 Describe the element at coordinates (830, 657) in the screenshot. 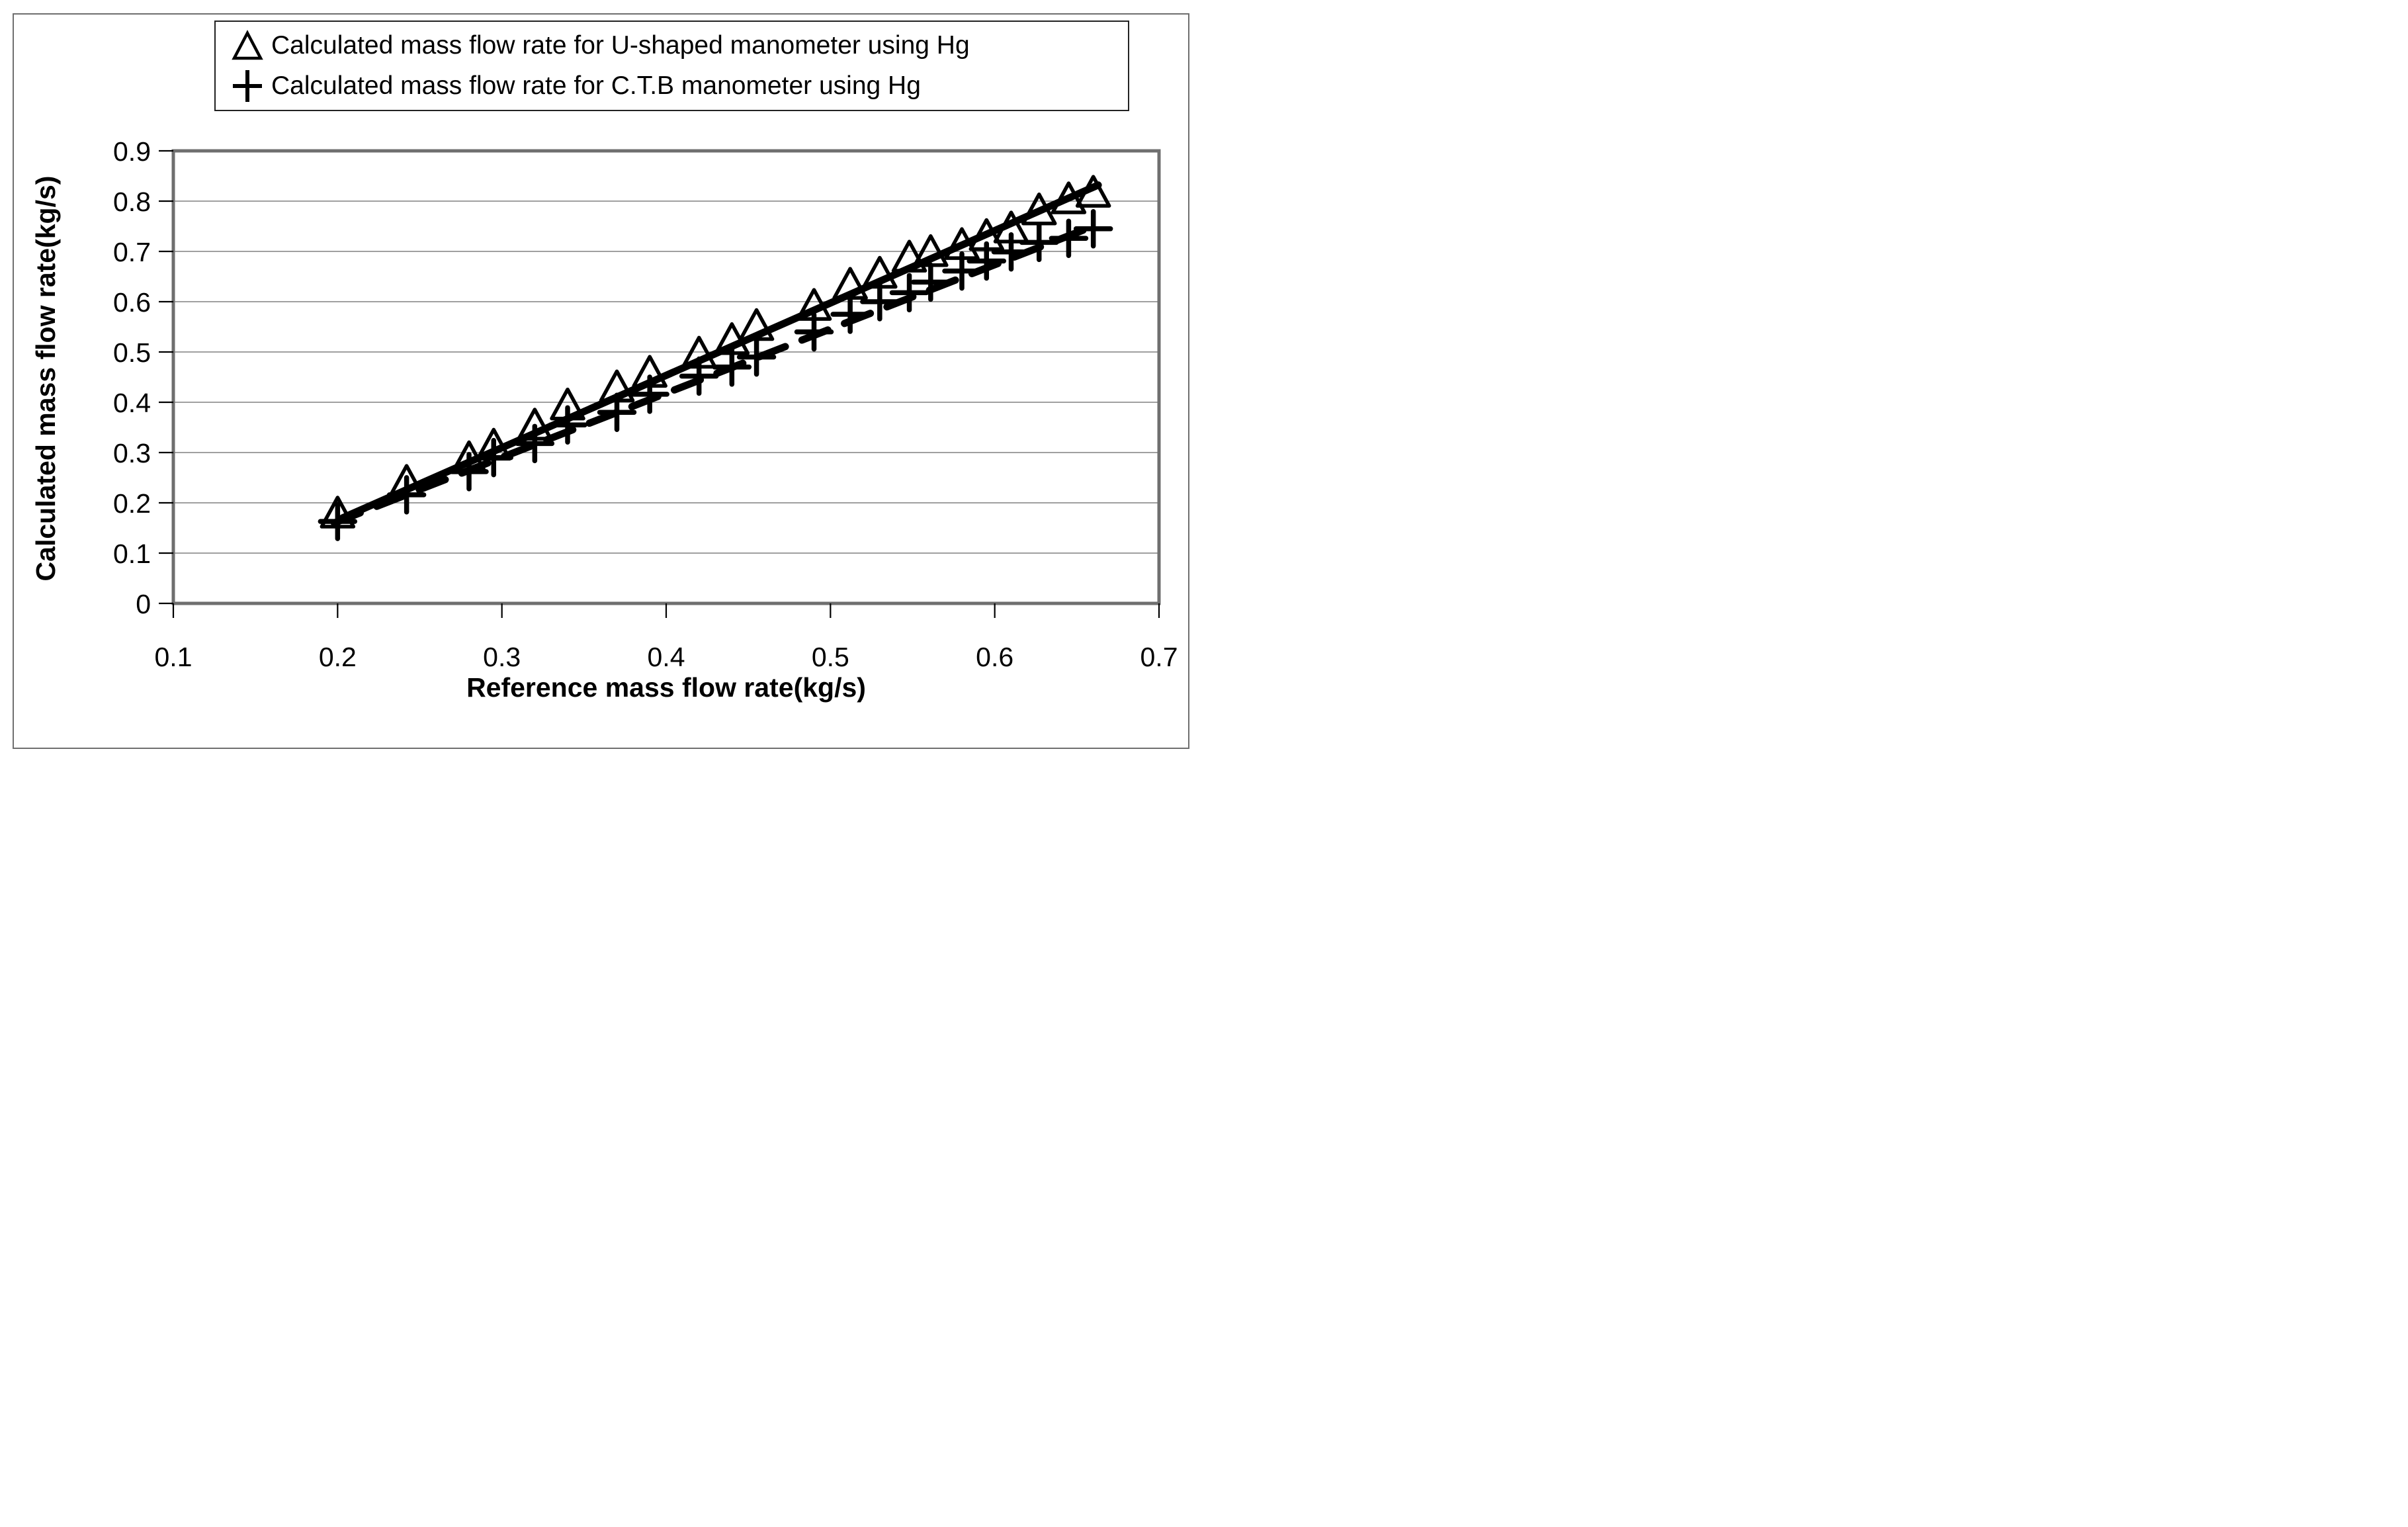

I see `x-tick-label: 0.5` at that location.